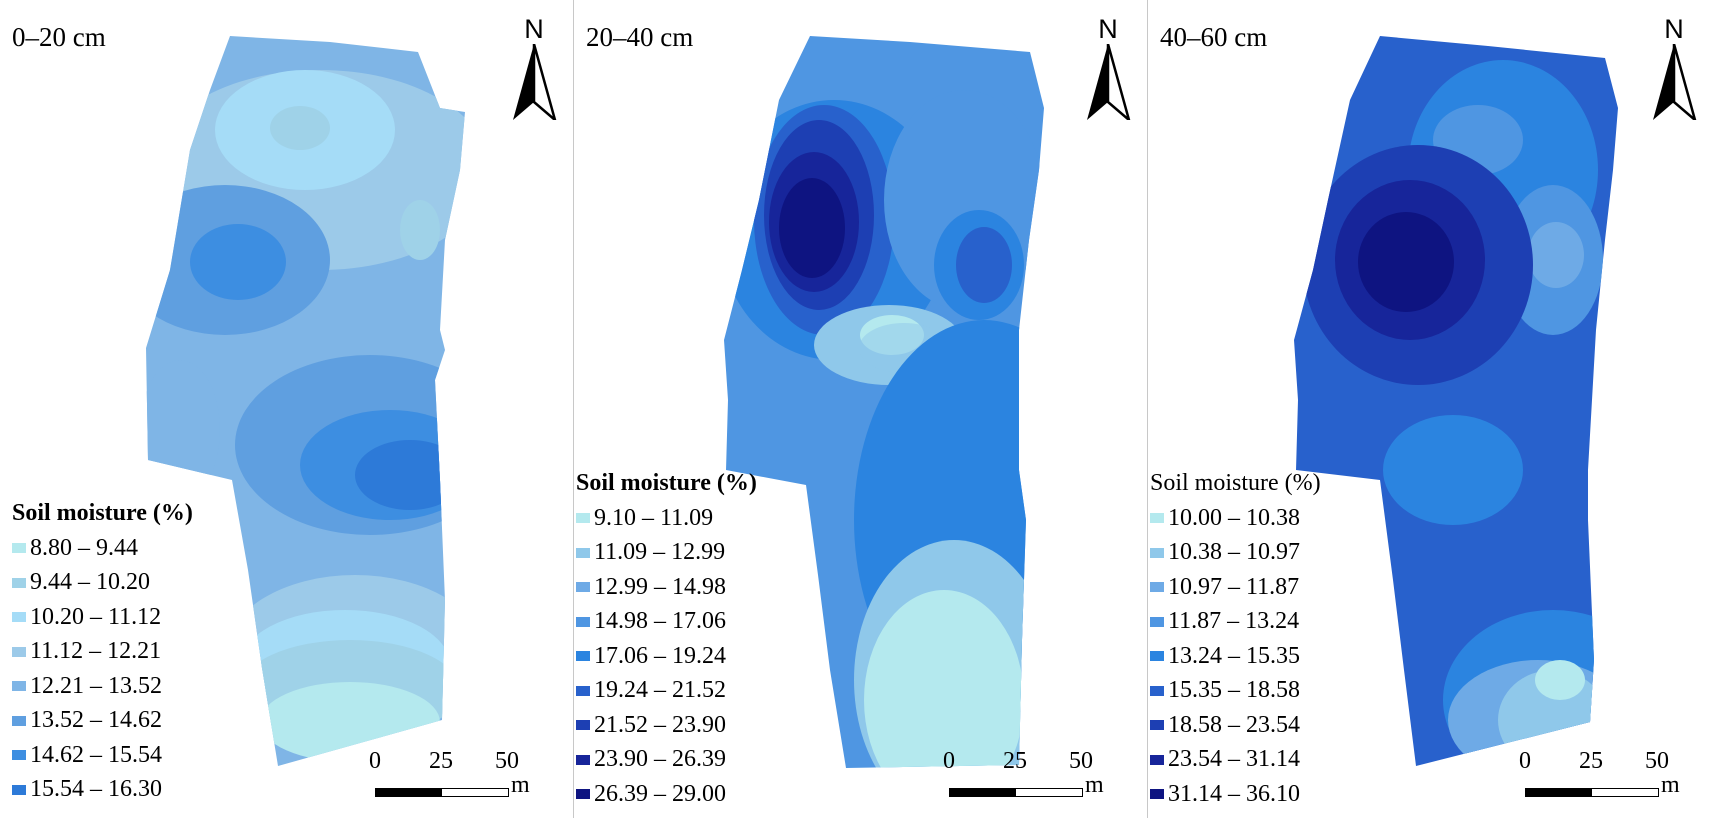 The height and width of the screenshot is (818, 1714). What do you see at coordinates (96, 616) in the screenshot?
I see `legend-label: 10.20 – 11.12` at bounding box center [96, 616].